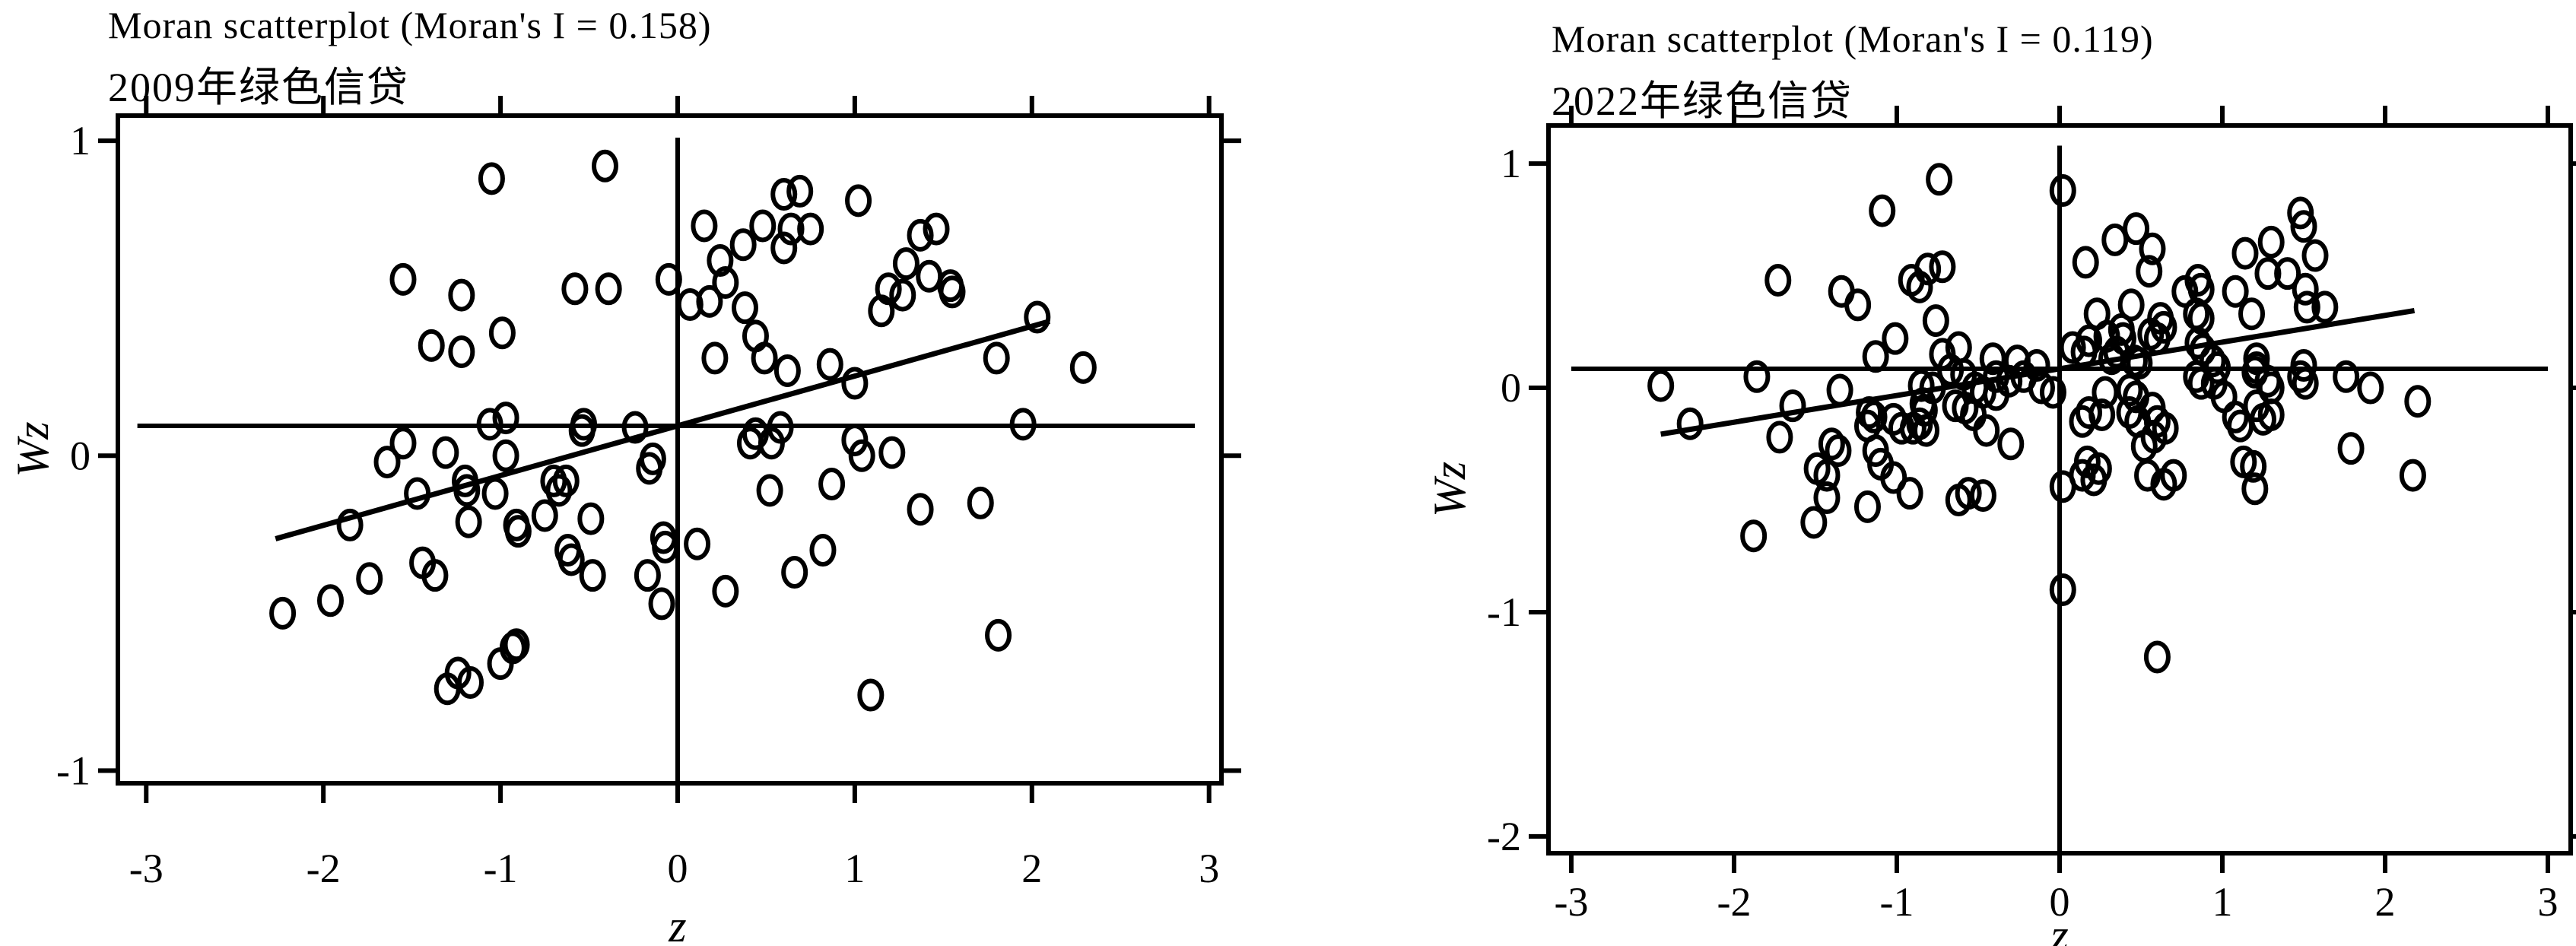 Image resolution: width=2576 pixels, height=946 pixels. What do you see at coordinates (1853, 38) in the screenshot?
I see `plot-title-2022-line1: Moran scatterplot (Moran's I = 0.119)` at bounding box center [1853, 38].